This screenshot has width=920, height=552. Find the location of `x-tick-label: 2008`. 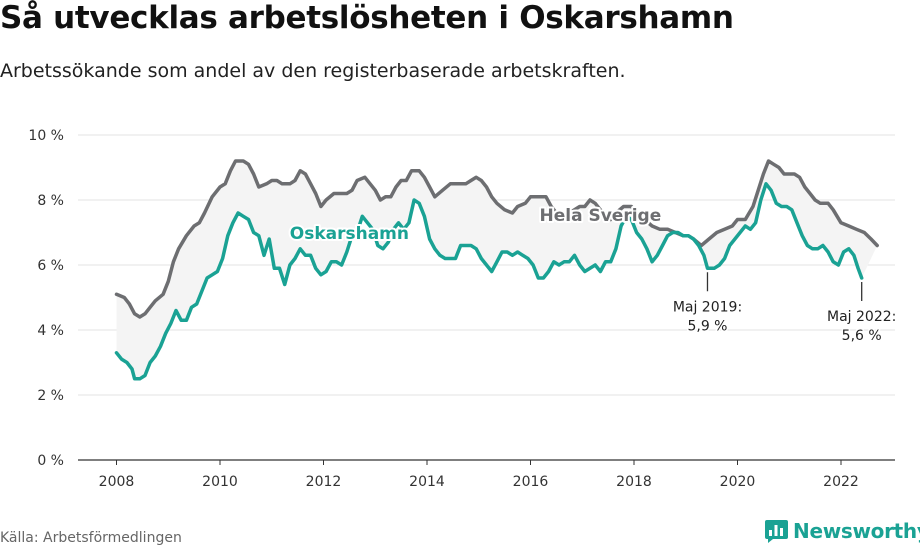

x-tick-label: 2008 is located at coordinates (117, 482).